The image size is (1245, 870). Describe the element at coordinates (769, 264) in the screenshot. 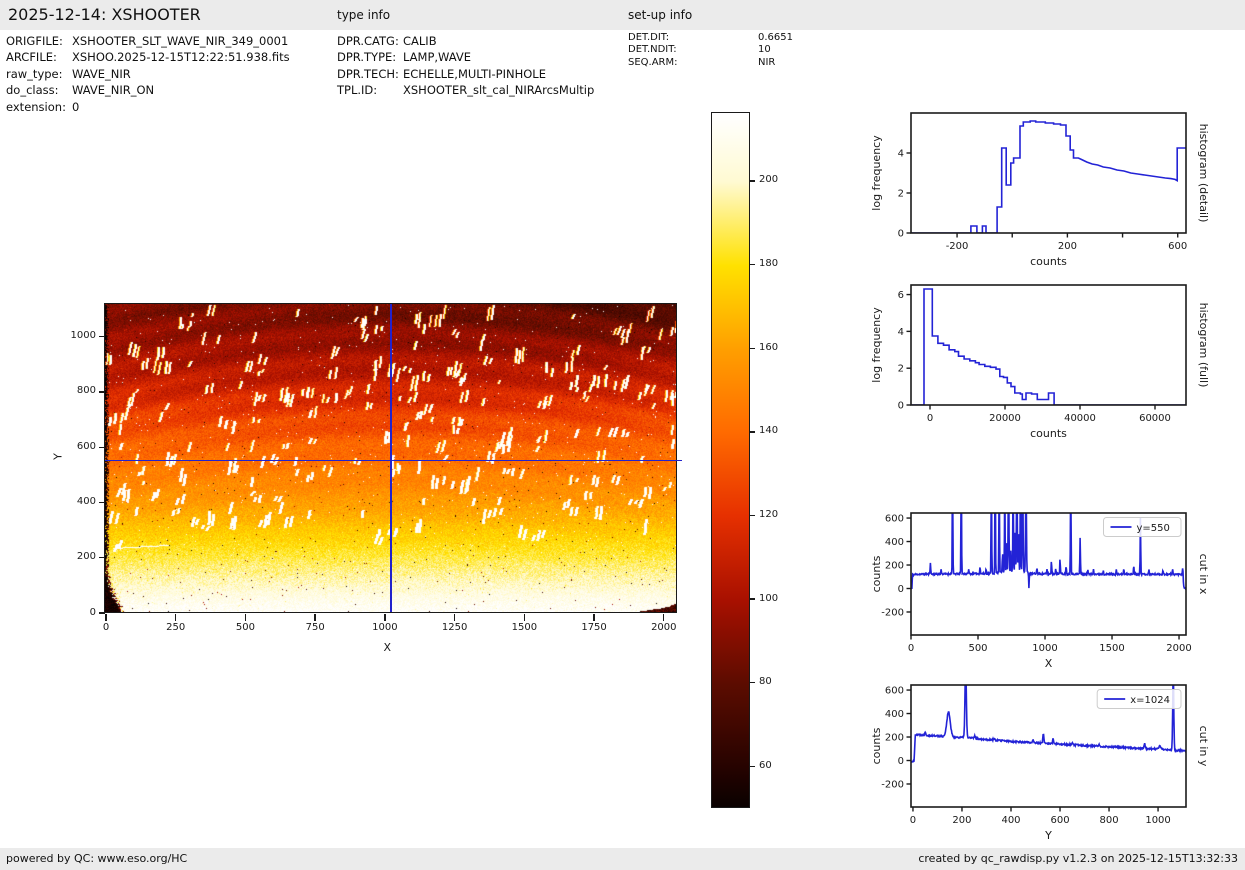

I see `colorbar-tick-label: 180` at that location.